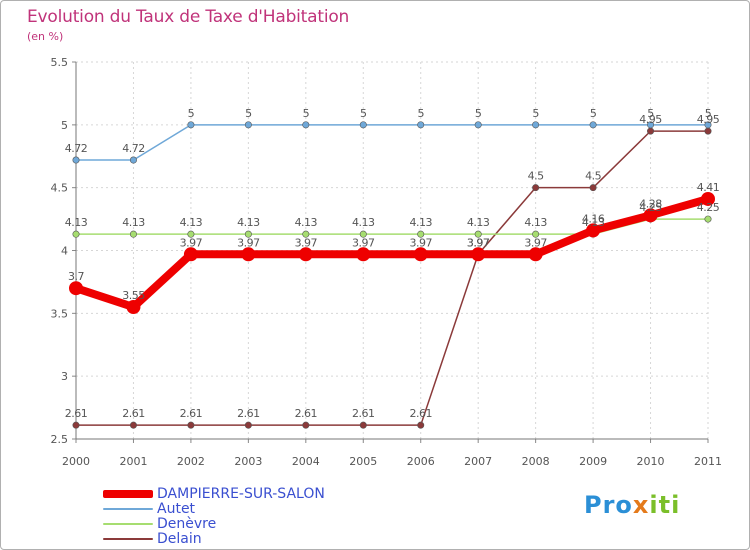  What do you see at coordinates (421, 461) in the screenshot?
I see `x-tick-label: 2006` at bounding box center [421, 461].